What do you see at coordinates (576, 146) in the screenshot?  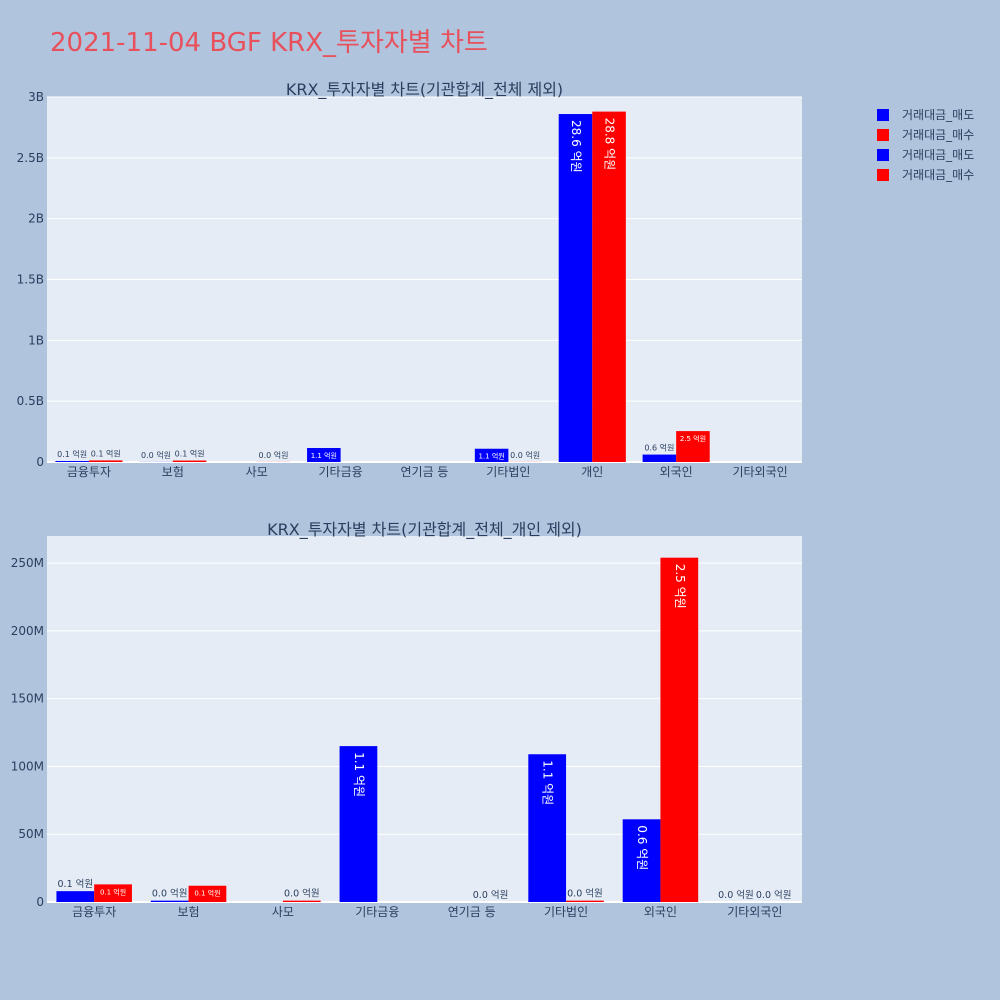 I see `data-label: 28.6 억원` at bounding box center [576, 146].